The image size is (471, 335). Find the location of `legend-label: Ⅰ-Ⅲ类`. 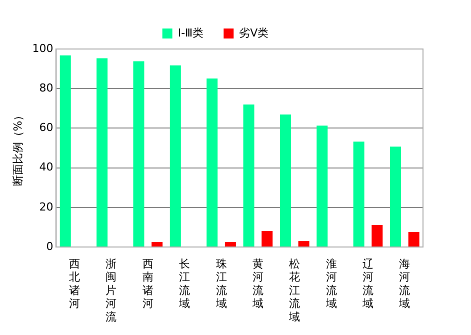

legend-label: Ⅰ-Ⅲ类 is located at coordinates (191, 33).